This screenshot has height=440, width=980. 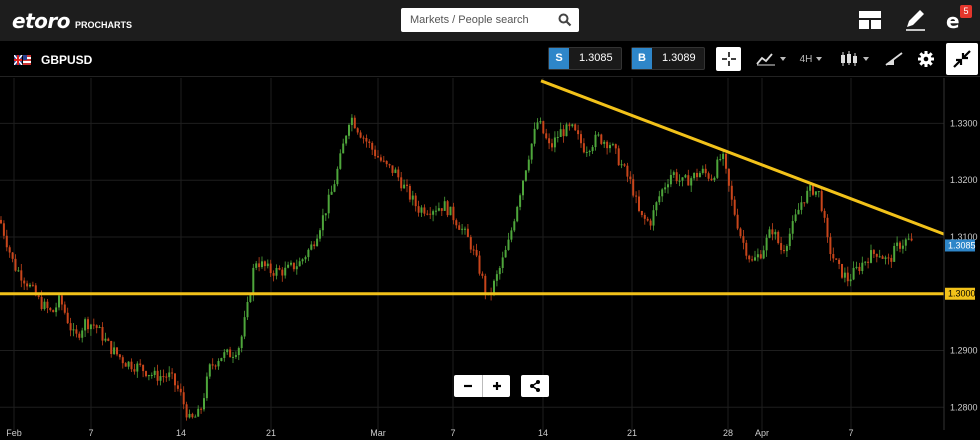 I want to click on indicators-button, so click(x=771, y=59).